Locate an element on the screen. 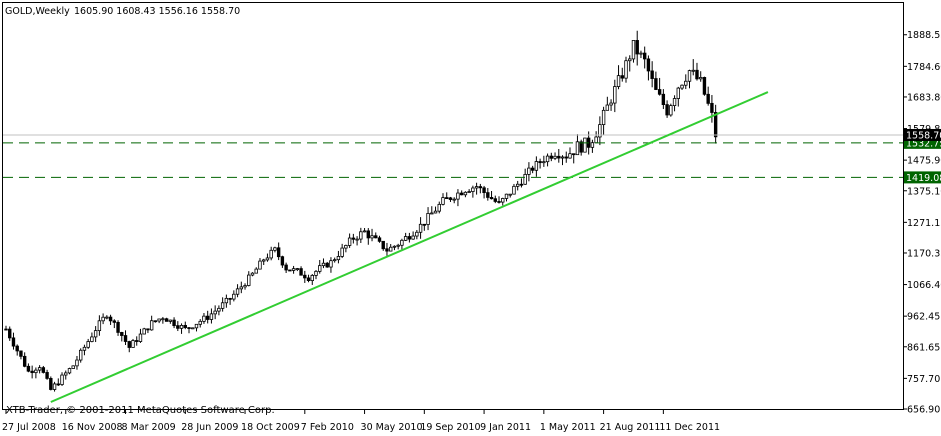  x-tick-label: 19 Sep 2010 is located at coordinates (450, 427).